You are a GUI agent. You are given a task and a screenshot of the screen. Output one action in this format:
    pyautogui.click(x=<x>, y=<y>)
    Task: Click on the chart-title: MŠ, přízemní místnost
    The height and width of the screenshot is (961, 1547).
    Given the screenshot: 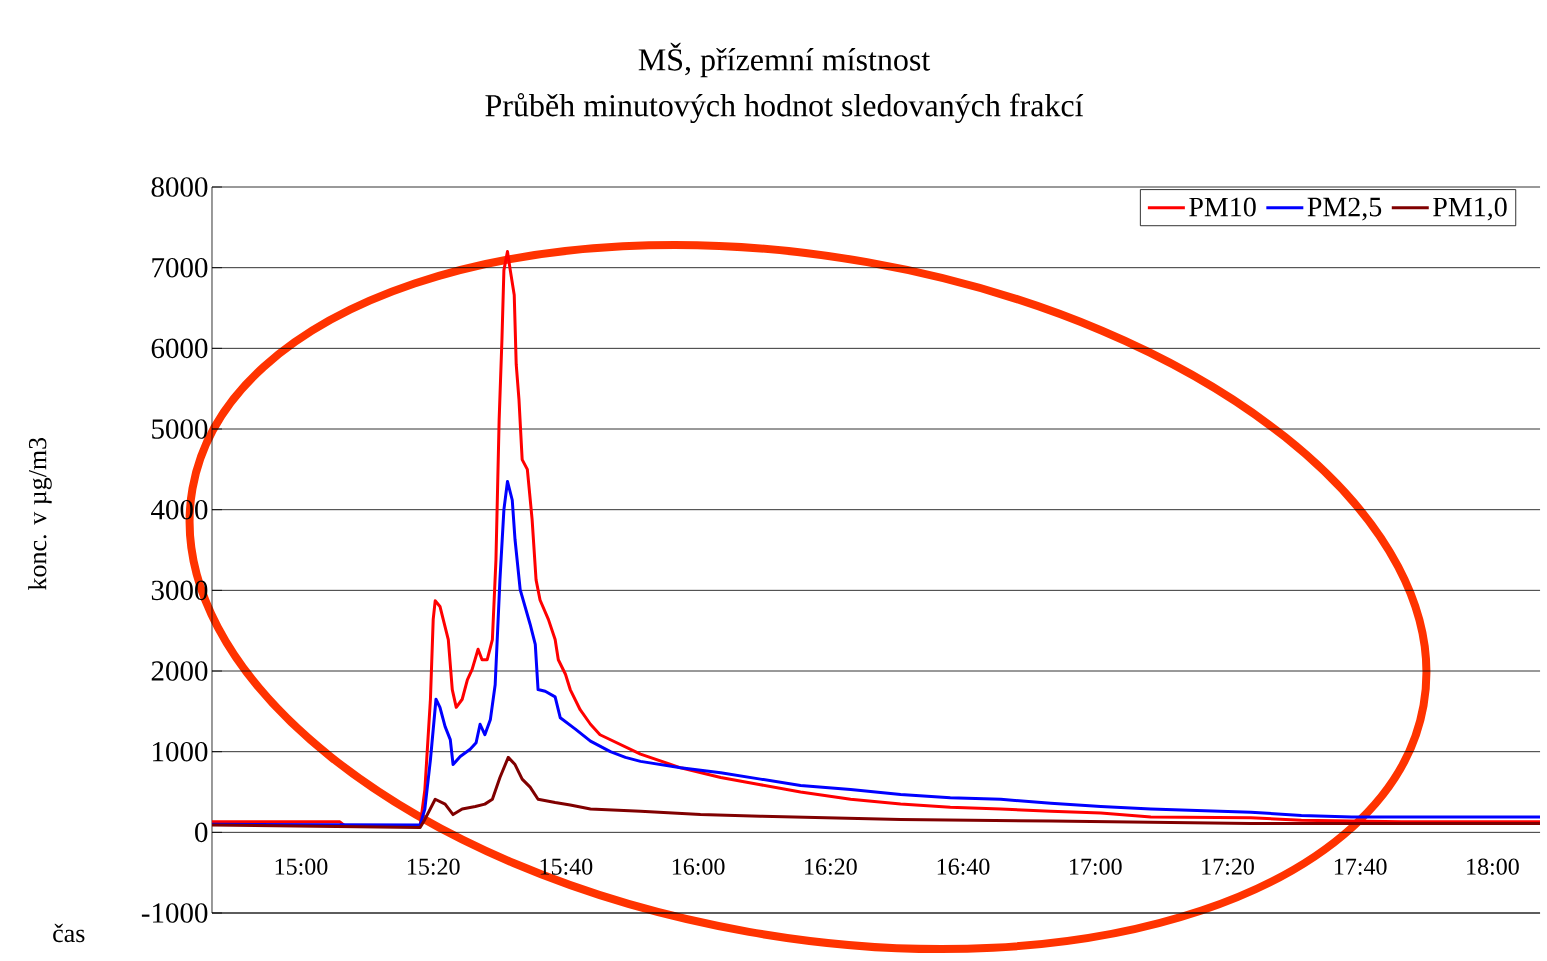 What is the action you would take?
    pyautogui.click(x=784, y=60)
    